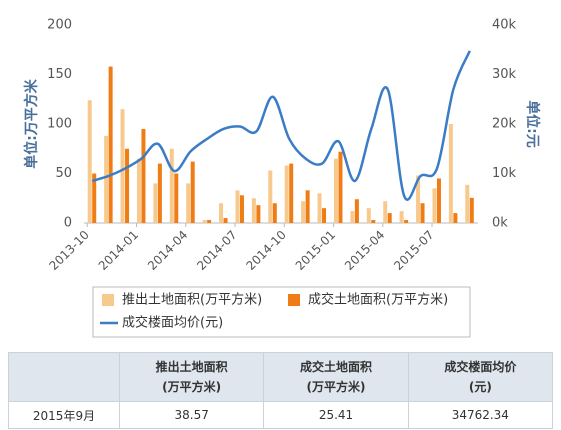  I want to click on x-tick-label: 2014-04, so click(167, 250).